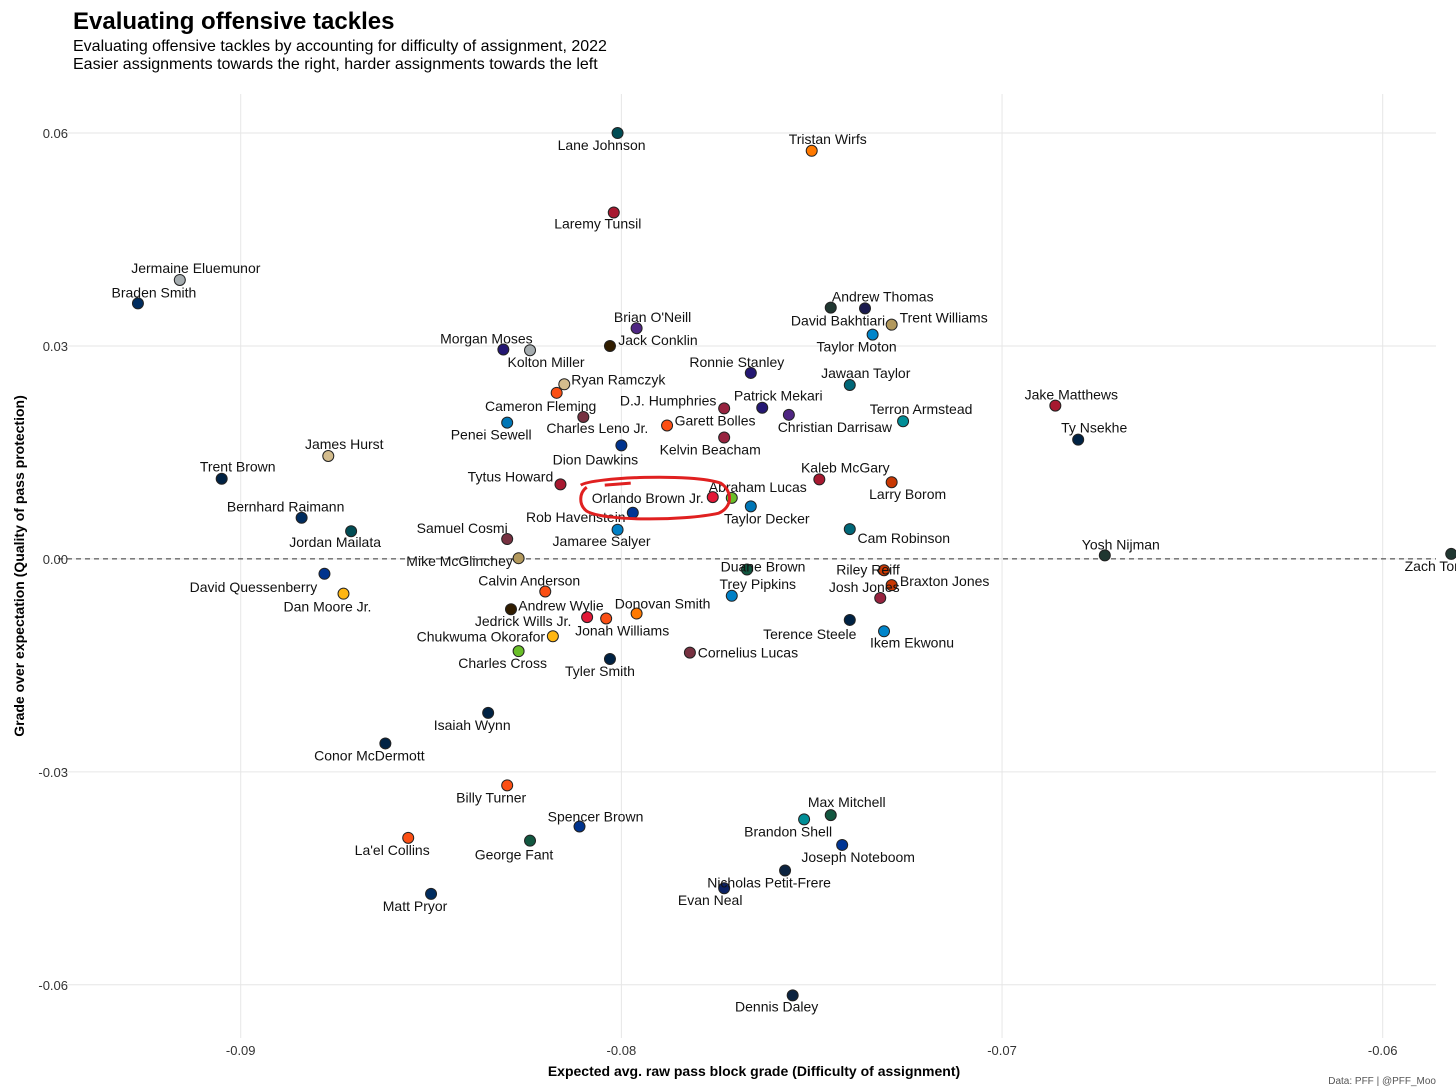 This screenshot has width=1456, height=1090. I want to click on point-label: D.J. Humphries, so click(668, 400).